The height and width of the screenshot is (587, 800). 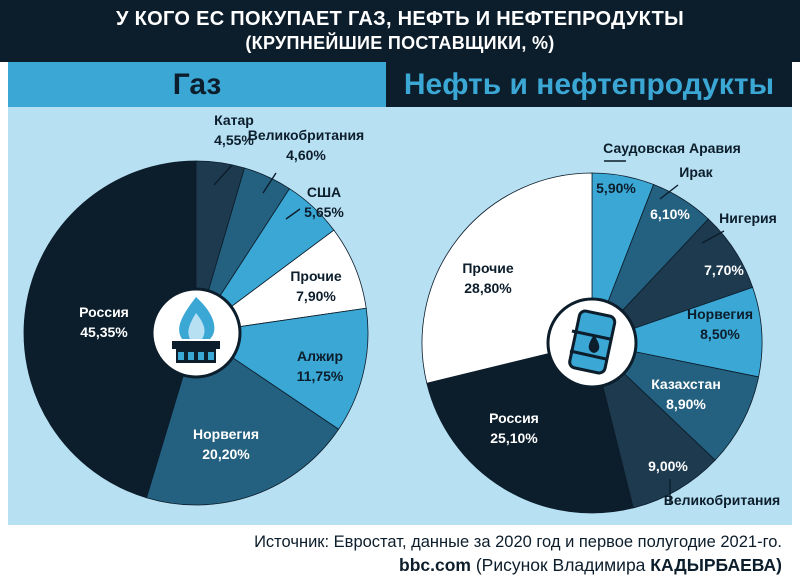 I want to click on credit-author: КАДЫРБАЕВА), so click(x=716, y=565).